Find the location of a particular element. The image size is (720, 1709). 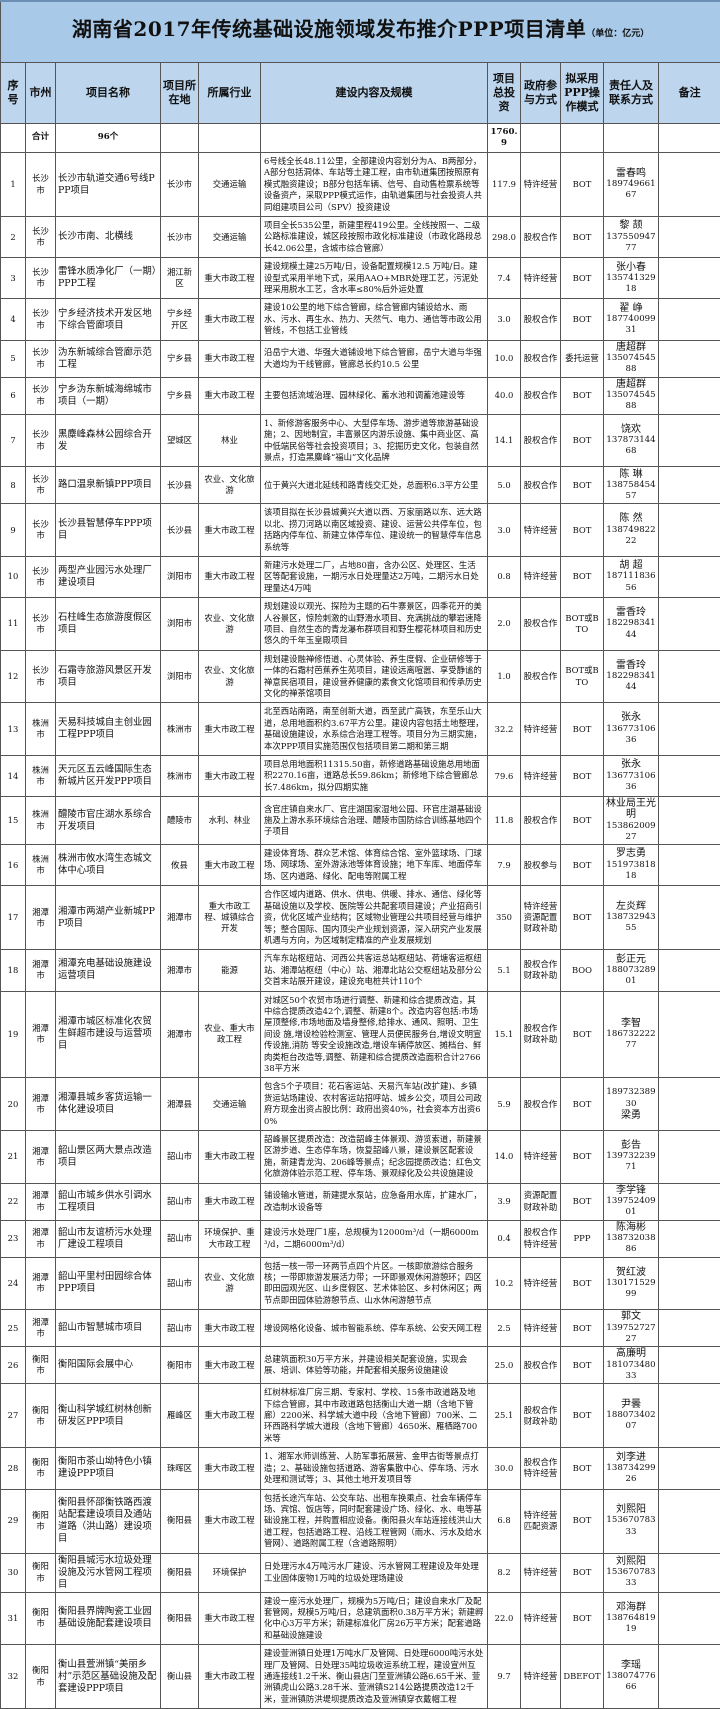

summary-total: 1760.9 is located at coordinates (504, 138).